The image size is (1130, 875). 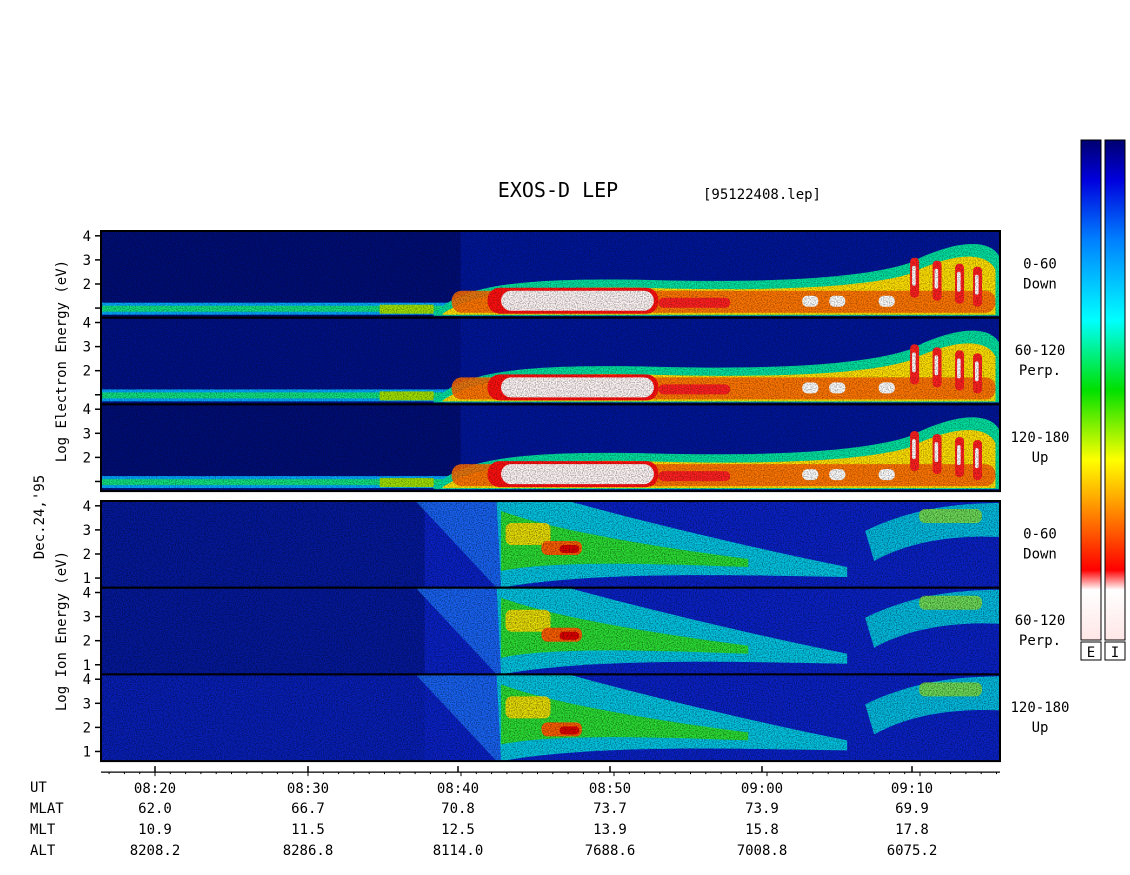 What do you see at coordinates (155, 830) in the screenshot?
I see `ephemeris-value: 10.9` at bounding box center [155, 830].